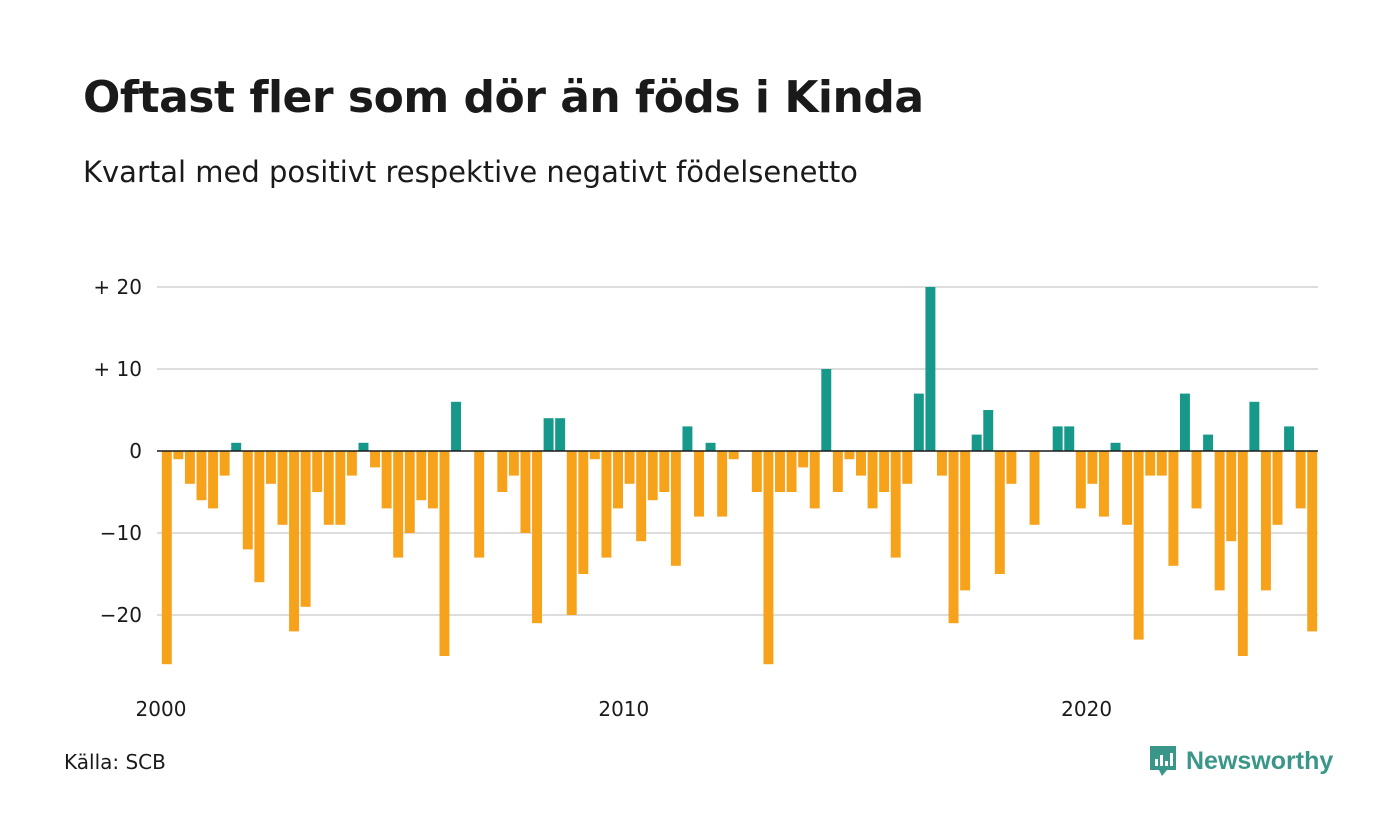 The height and width of the screenshot is (840, 1400). I want to click on brand-logo: Newsworthy, so click(1240, 761).